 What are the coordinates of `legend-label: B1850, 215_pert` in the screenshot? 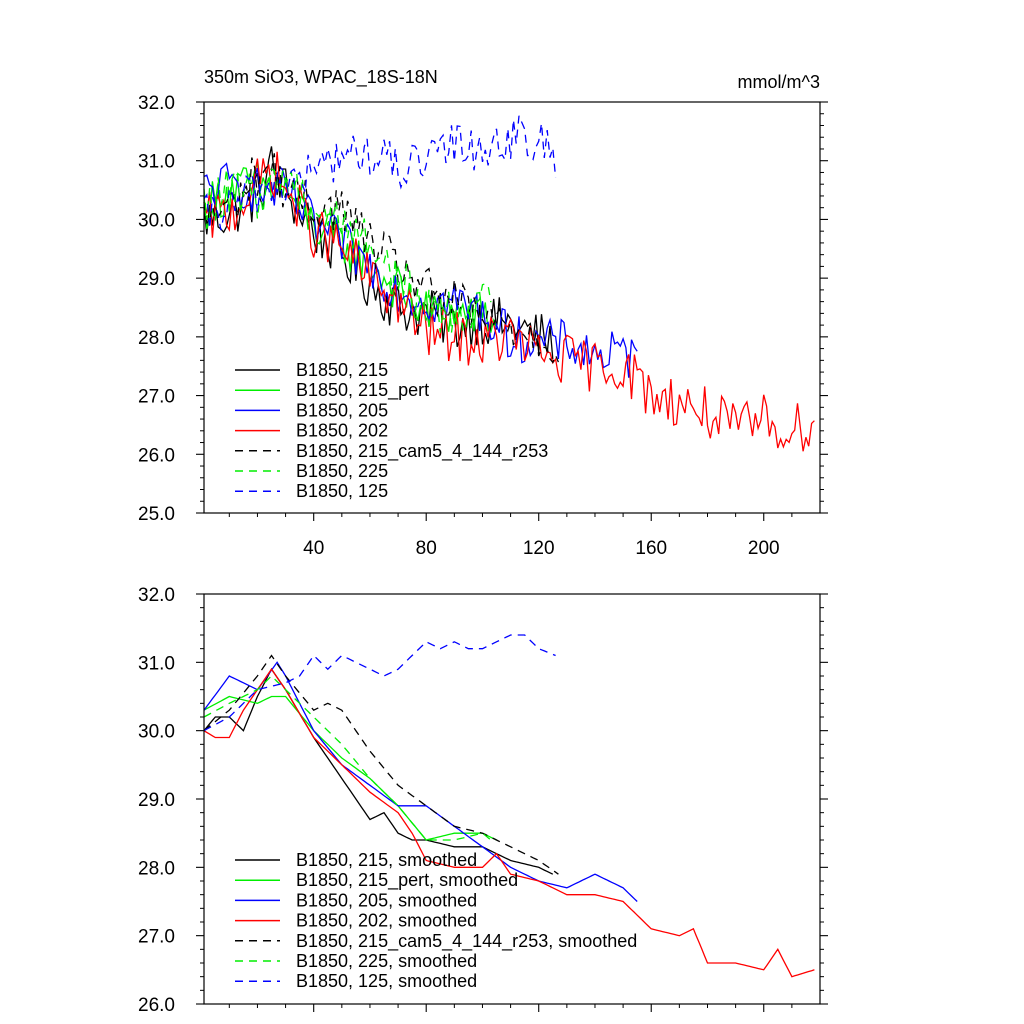 It's located at (362, 390).